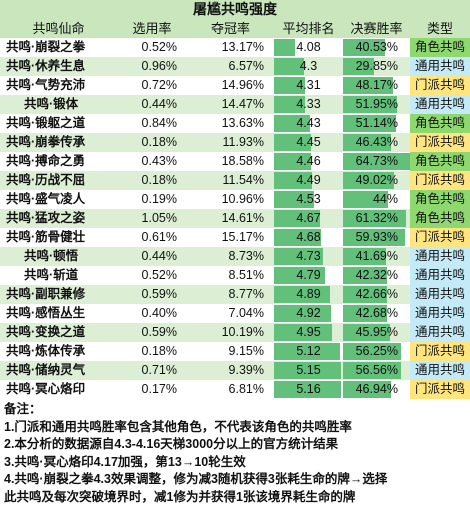 This screenshot has height=514, width=470. Describe the element at coordinates (235, 142) in the screenshot. I see `table-row: 共鸣·崩拳传承 0.18% 11.93% 4.45 46.43% 门派共鸣` at that location.